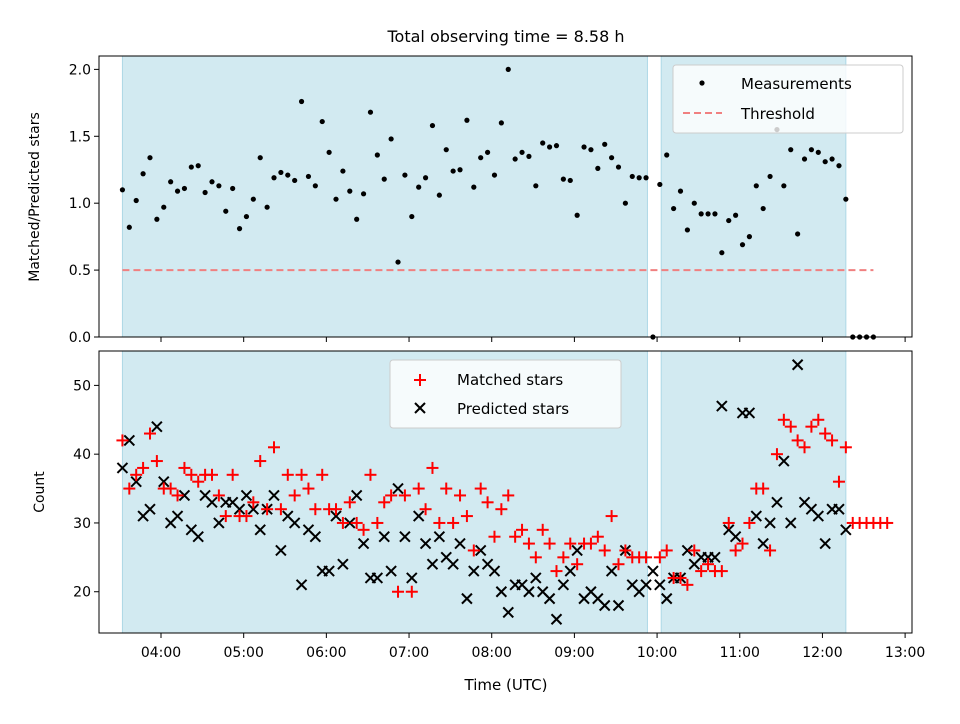  Describe the element at coordinates (533, 339) in the screenshot. I see `ratio-x-ticks` at that location.